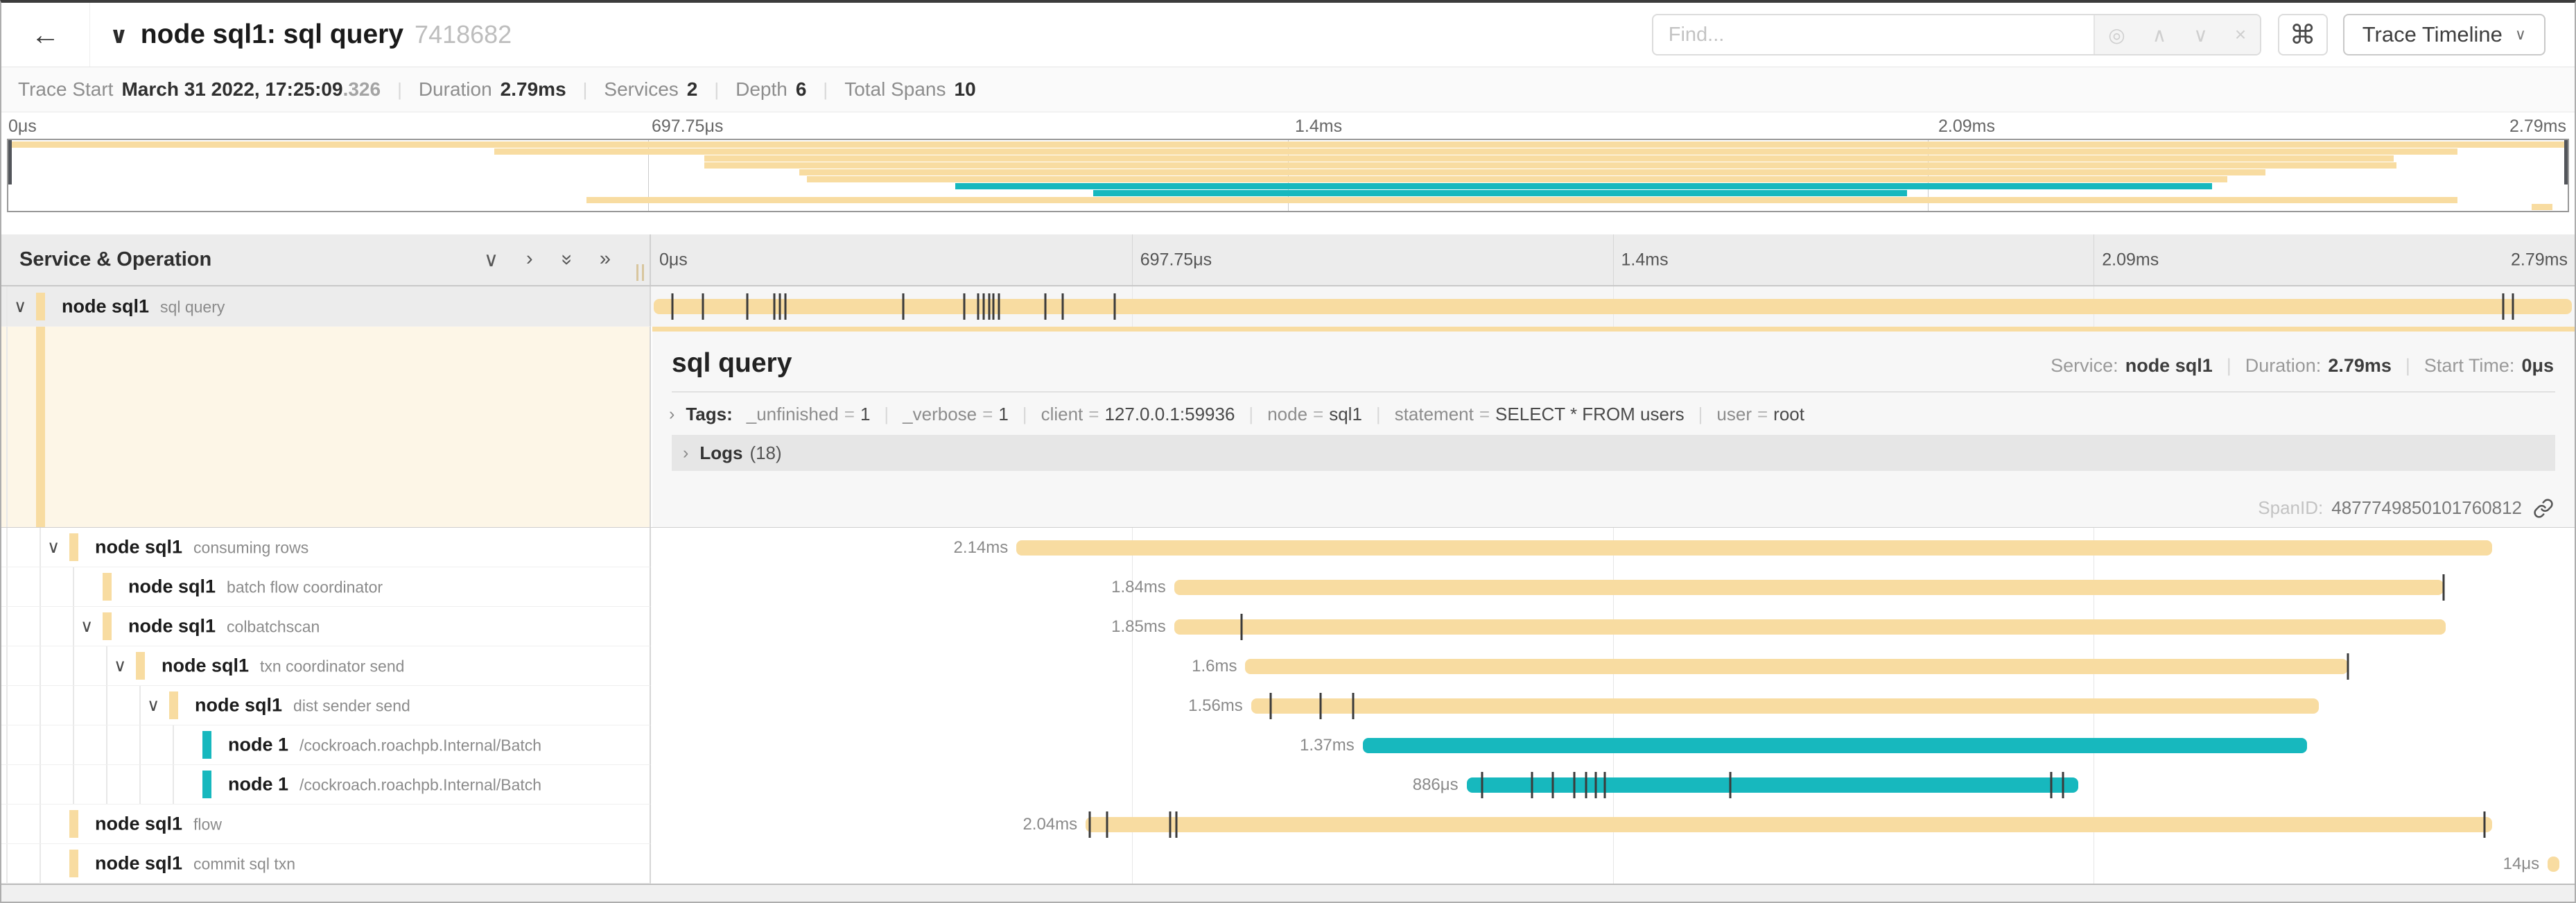 The image size is (2576, 903). What do you see at coordinates (567, 260) in the screenshot?
I see `collapse-all-icon: »` at bounding box center [567, 260].